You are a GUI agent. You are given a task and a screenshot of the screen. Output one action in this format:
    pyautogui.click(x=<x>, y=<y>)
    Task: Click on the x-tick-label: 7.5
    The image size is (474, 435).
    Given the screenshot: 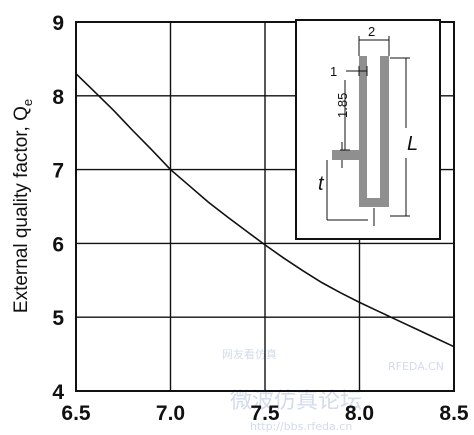 What is the action you would take?
    pyautogui.click(x=265, y=413)
    